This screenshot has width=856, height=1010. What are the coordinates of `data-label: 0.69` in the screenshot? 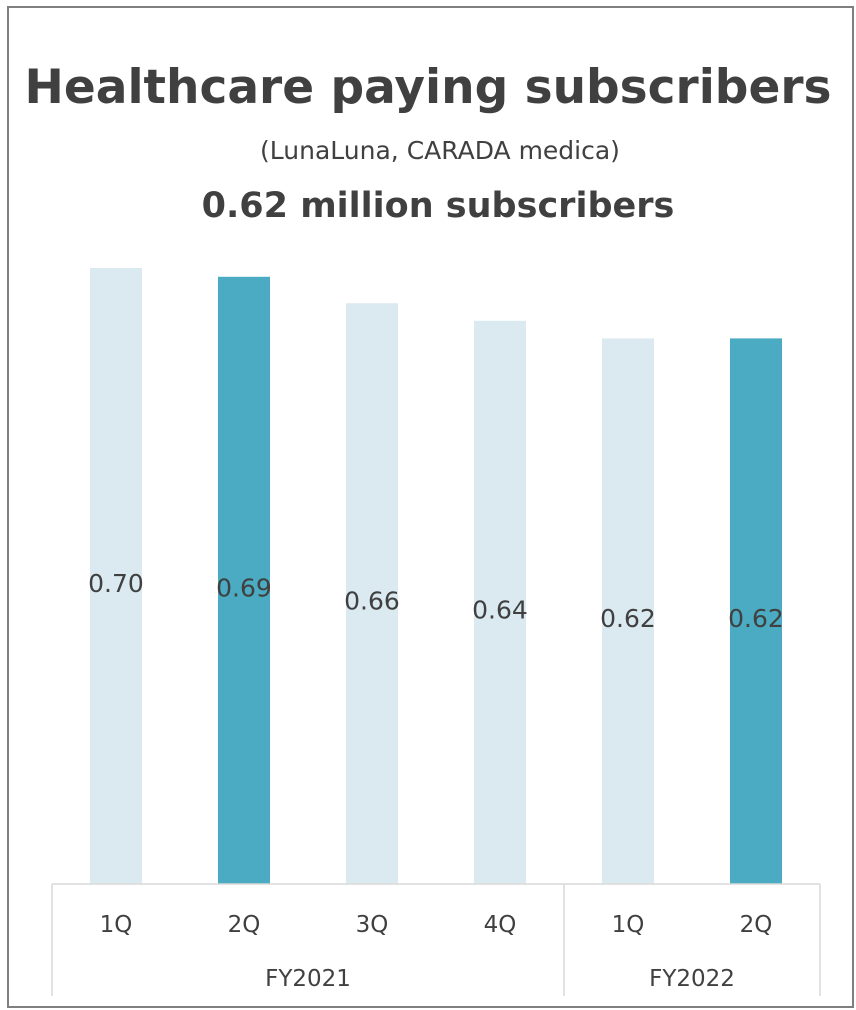 It's located at (244, 587).